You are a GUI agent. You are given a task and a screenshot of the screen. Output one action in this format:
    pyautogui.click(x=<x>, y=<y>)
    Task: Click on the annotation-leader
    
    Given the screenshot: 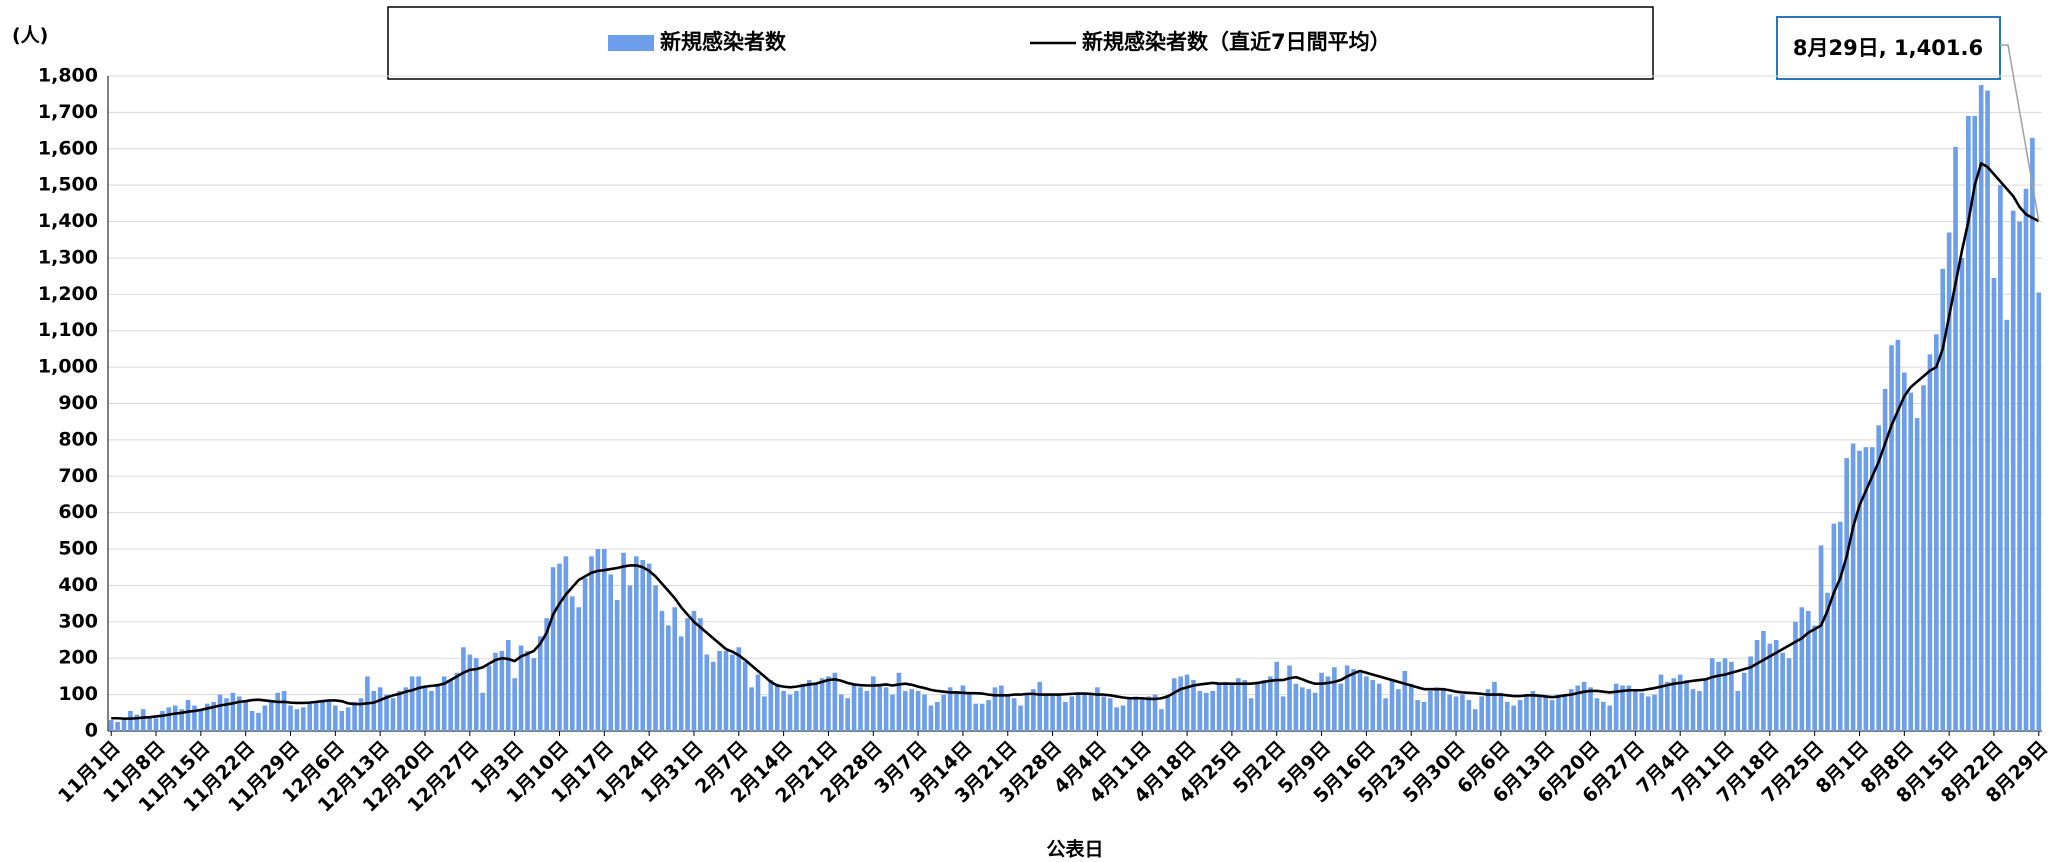 What is the action you would take?
    pyautogui.click(x=2020, y=133)
    